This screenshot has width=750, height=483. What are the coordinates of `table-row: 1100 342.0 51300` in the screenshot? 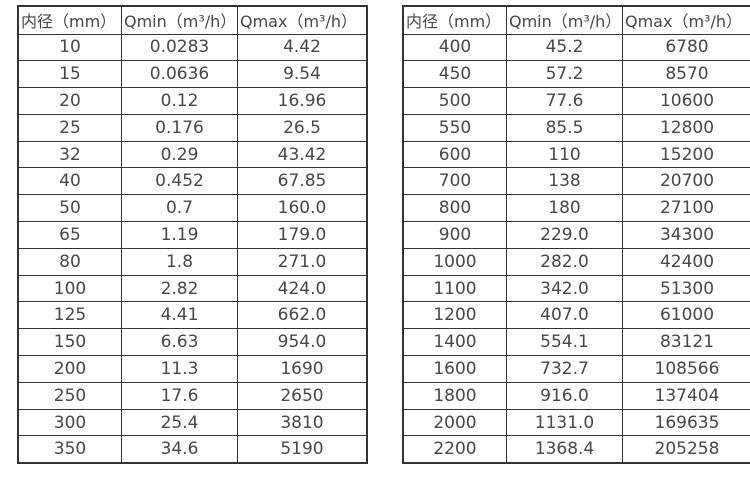 It's located at (576, 288).